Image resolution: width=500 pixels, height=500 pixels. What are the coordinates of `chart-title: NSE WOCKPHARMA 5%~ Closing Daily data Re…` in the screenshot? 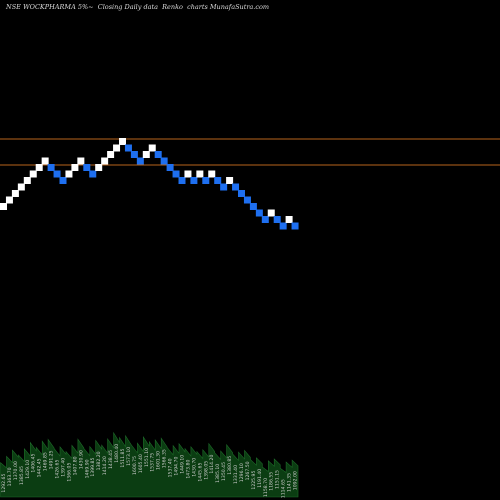 It's located at (138, 7).